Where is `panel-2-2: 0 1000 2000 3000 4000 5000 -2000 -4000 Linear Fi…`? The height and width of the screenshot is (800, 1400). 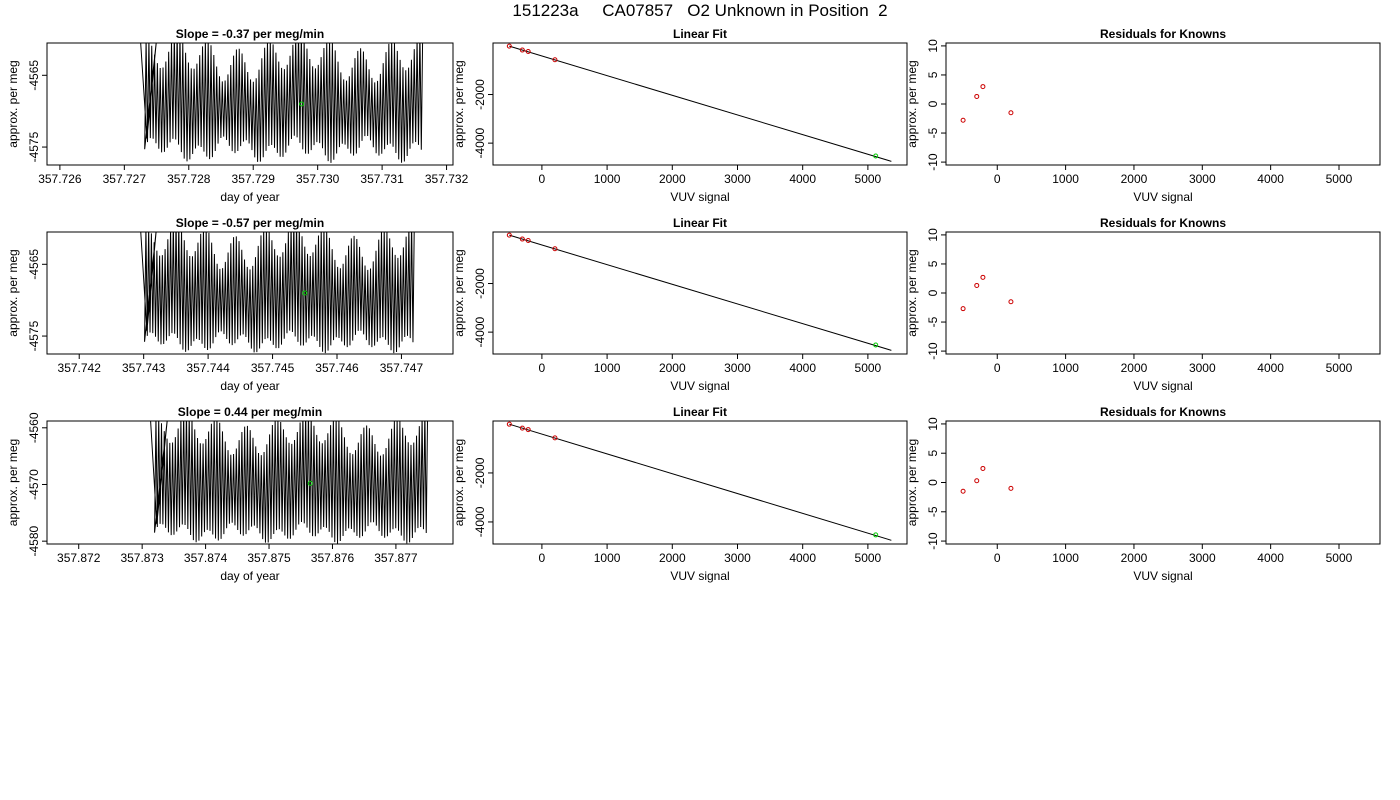
panel-2-2: 0 1000 2000 3000 4000 5000 -2000 -4000 Linear Fi… is located at coordinates (680, 304).